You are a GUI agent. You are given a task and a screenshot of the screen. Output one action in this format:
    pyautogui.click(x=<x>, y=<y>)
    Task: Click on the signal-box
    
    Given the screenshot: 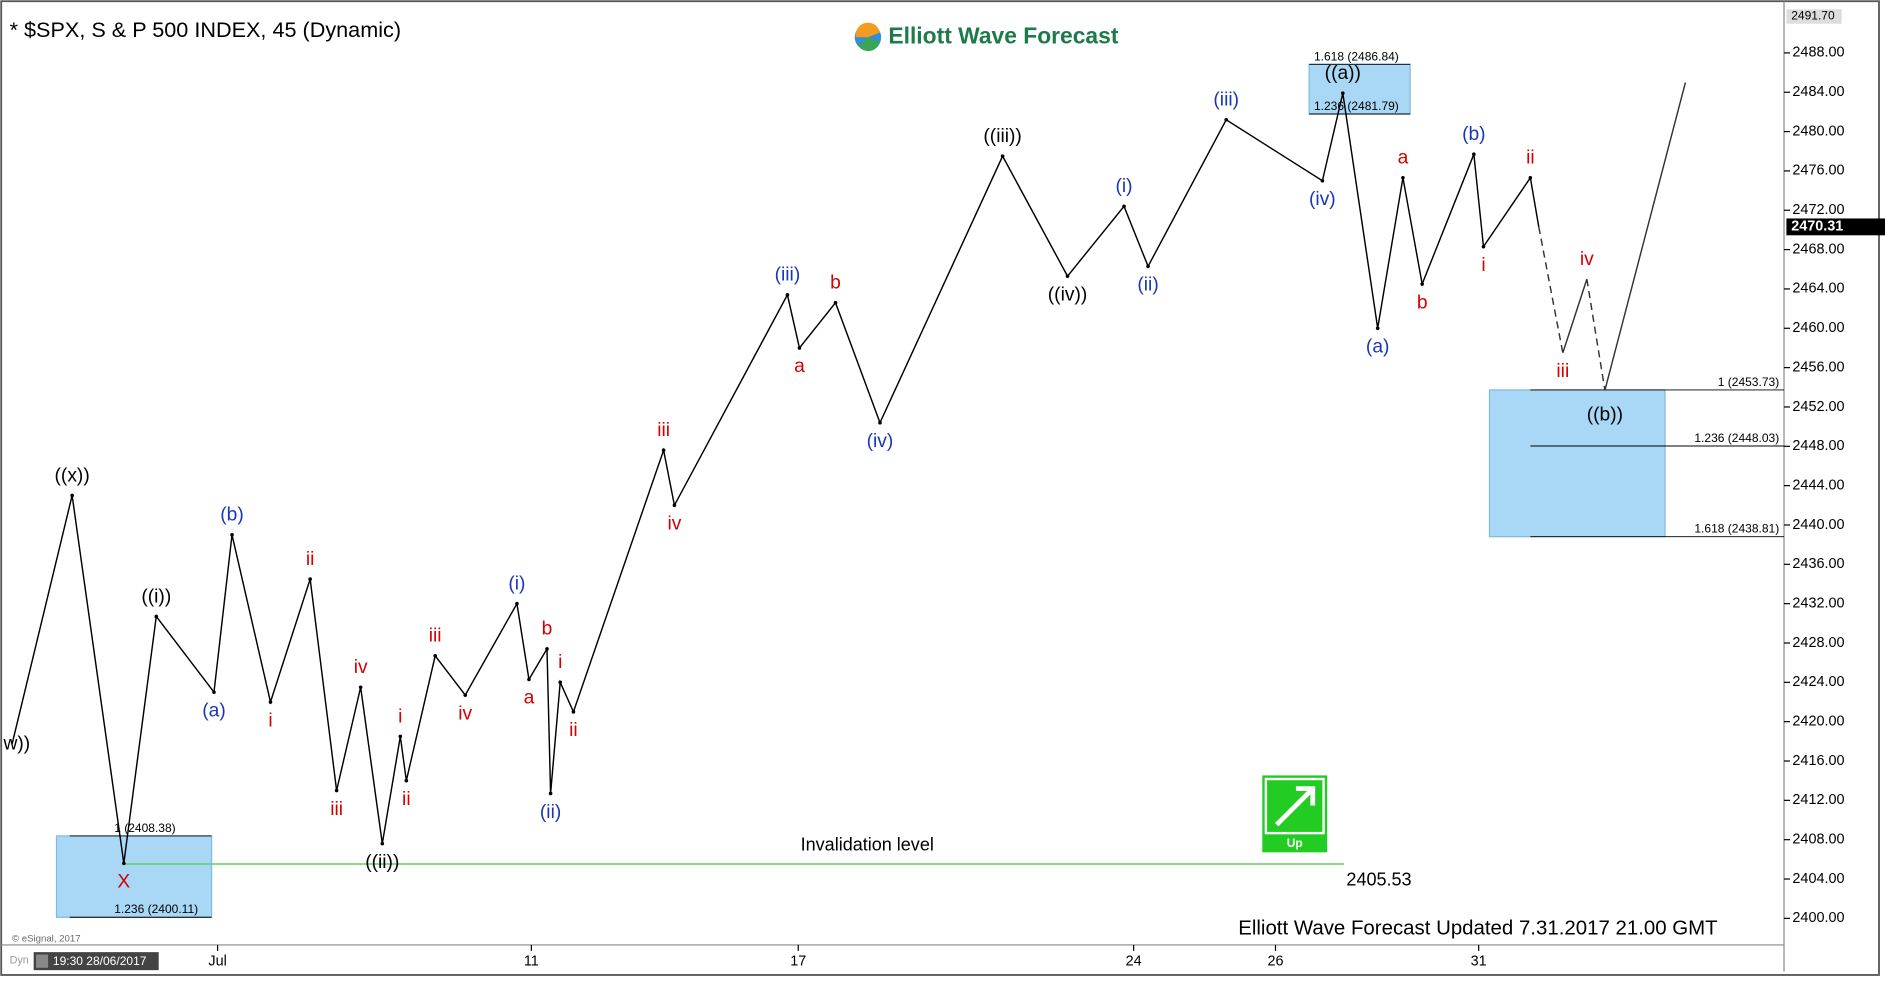 What is the action you would take?
    pyautogui.click(x=1295, y=814)
    